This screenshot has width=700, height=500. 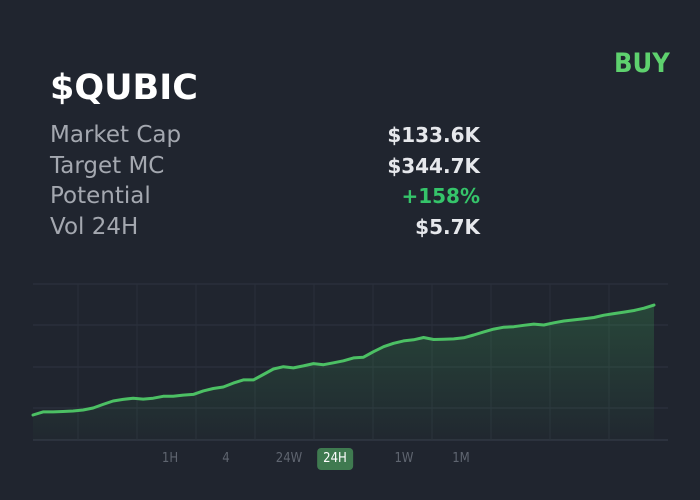 I want to click on stat-label: Potential, so click(x=100, y=196).